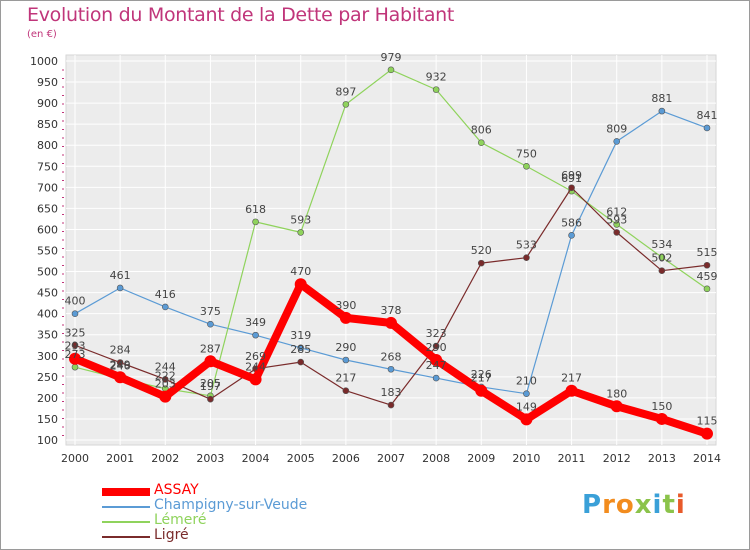 This screenshot has height=550, width=750. I want to click on legend-label: Ligré, so click(171, 535).